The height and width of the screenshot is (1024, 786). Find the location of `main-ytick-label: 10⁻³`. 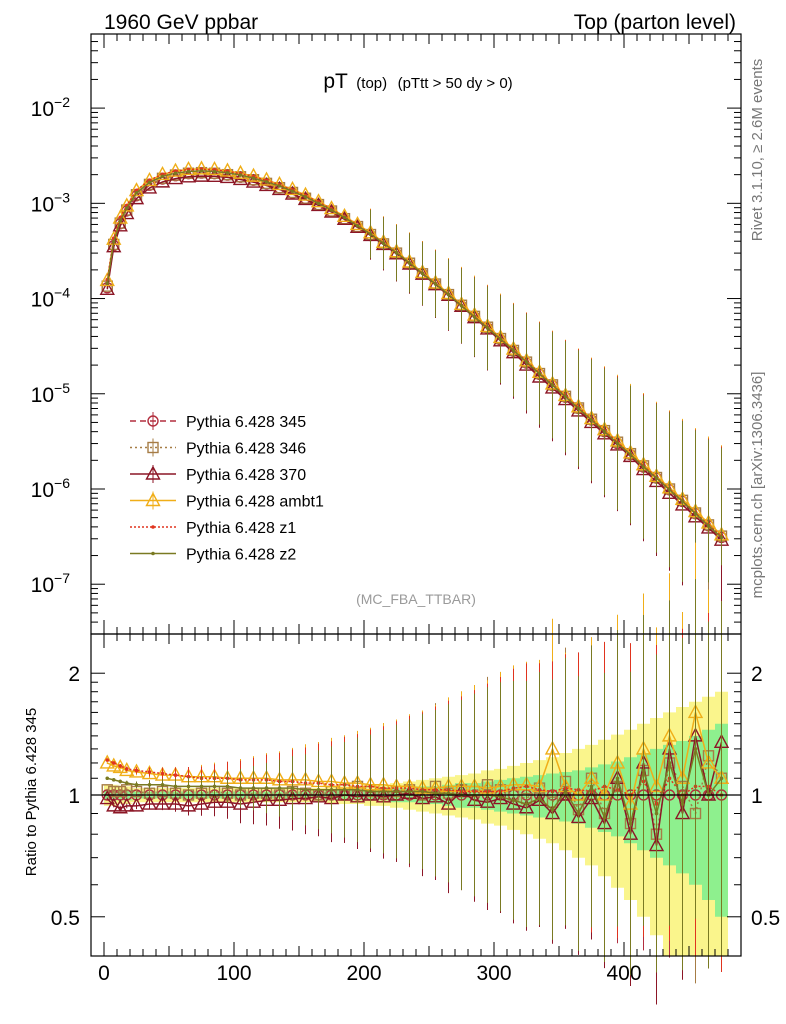

main-ytick-label: 10⁻³ is located at coordinates (51, 202).